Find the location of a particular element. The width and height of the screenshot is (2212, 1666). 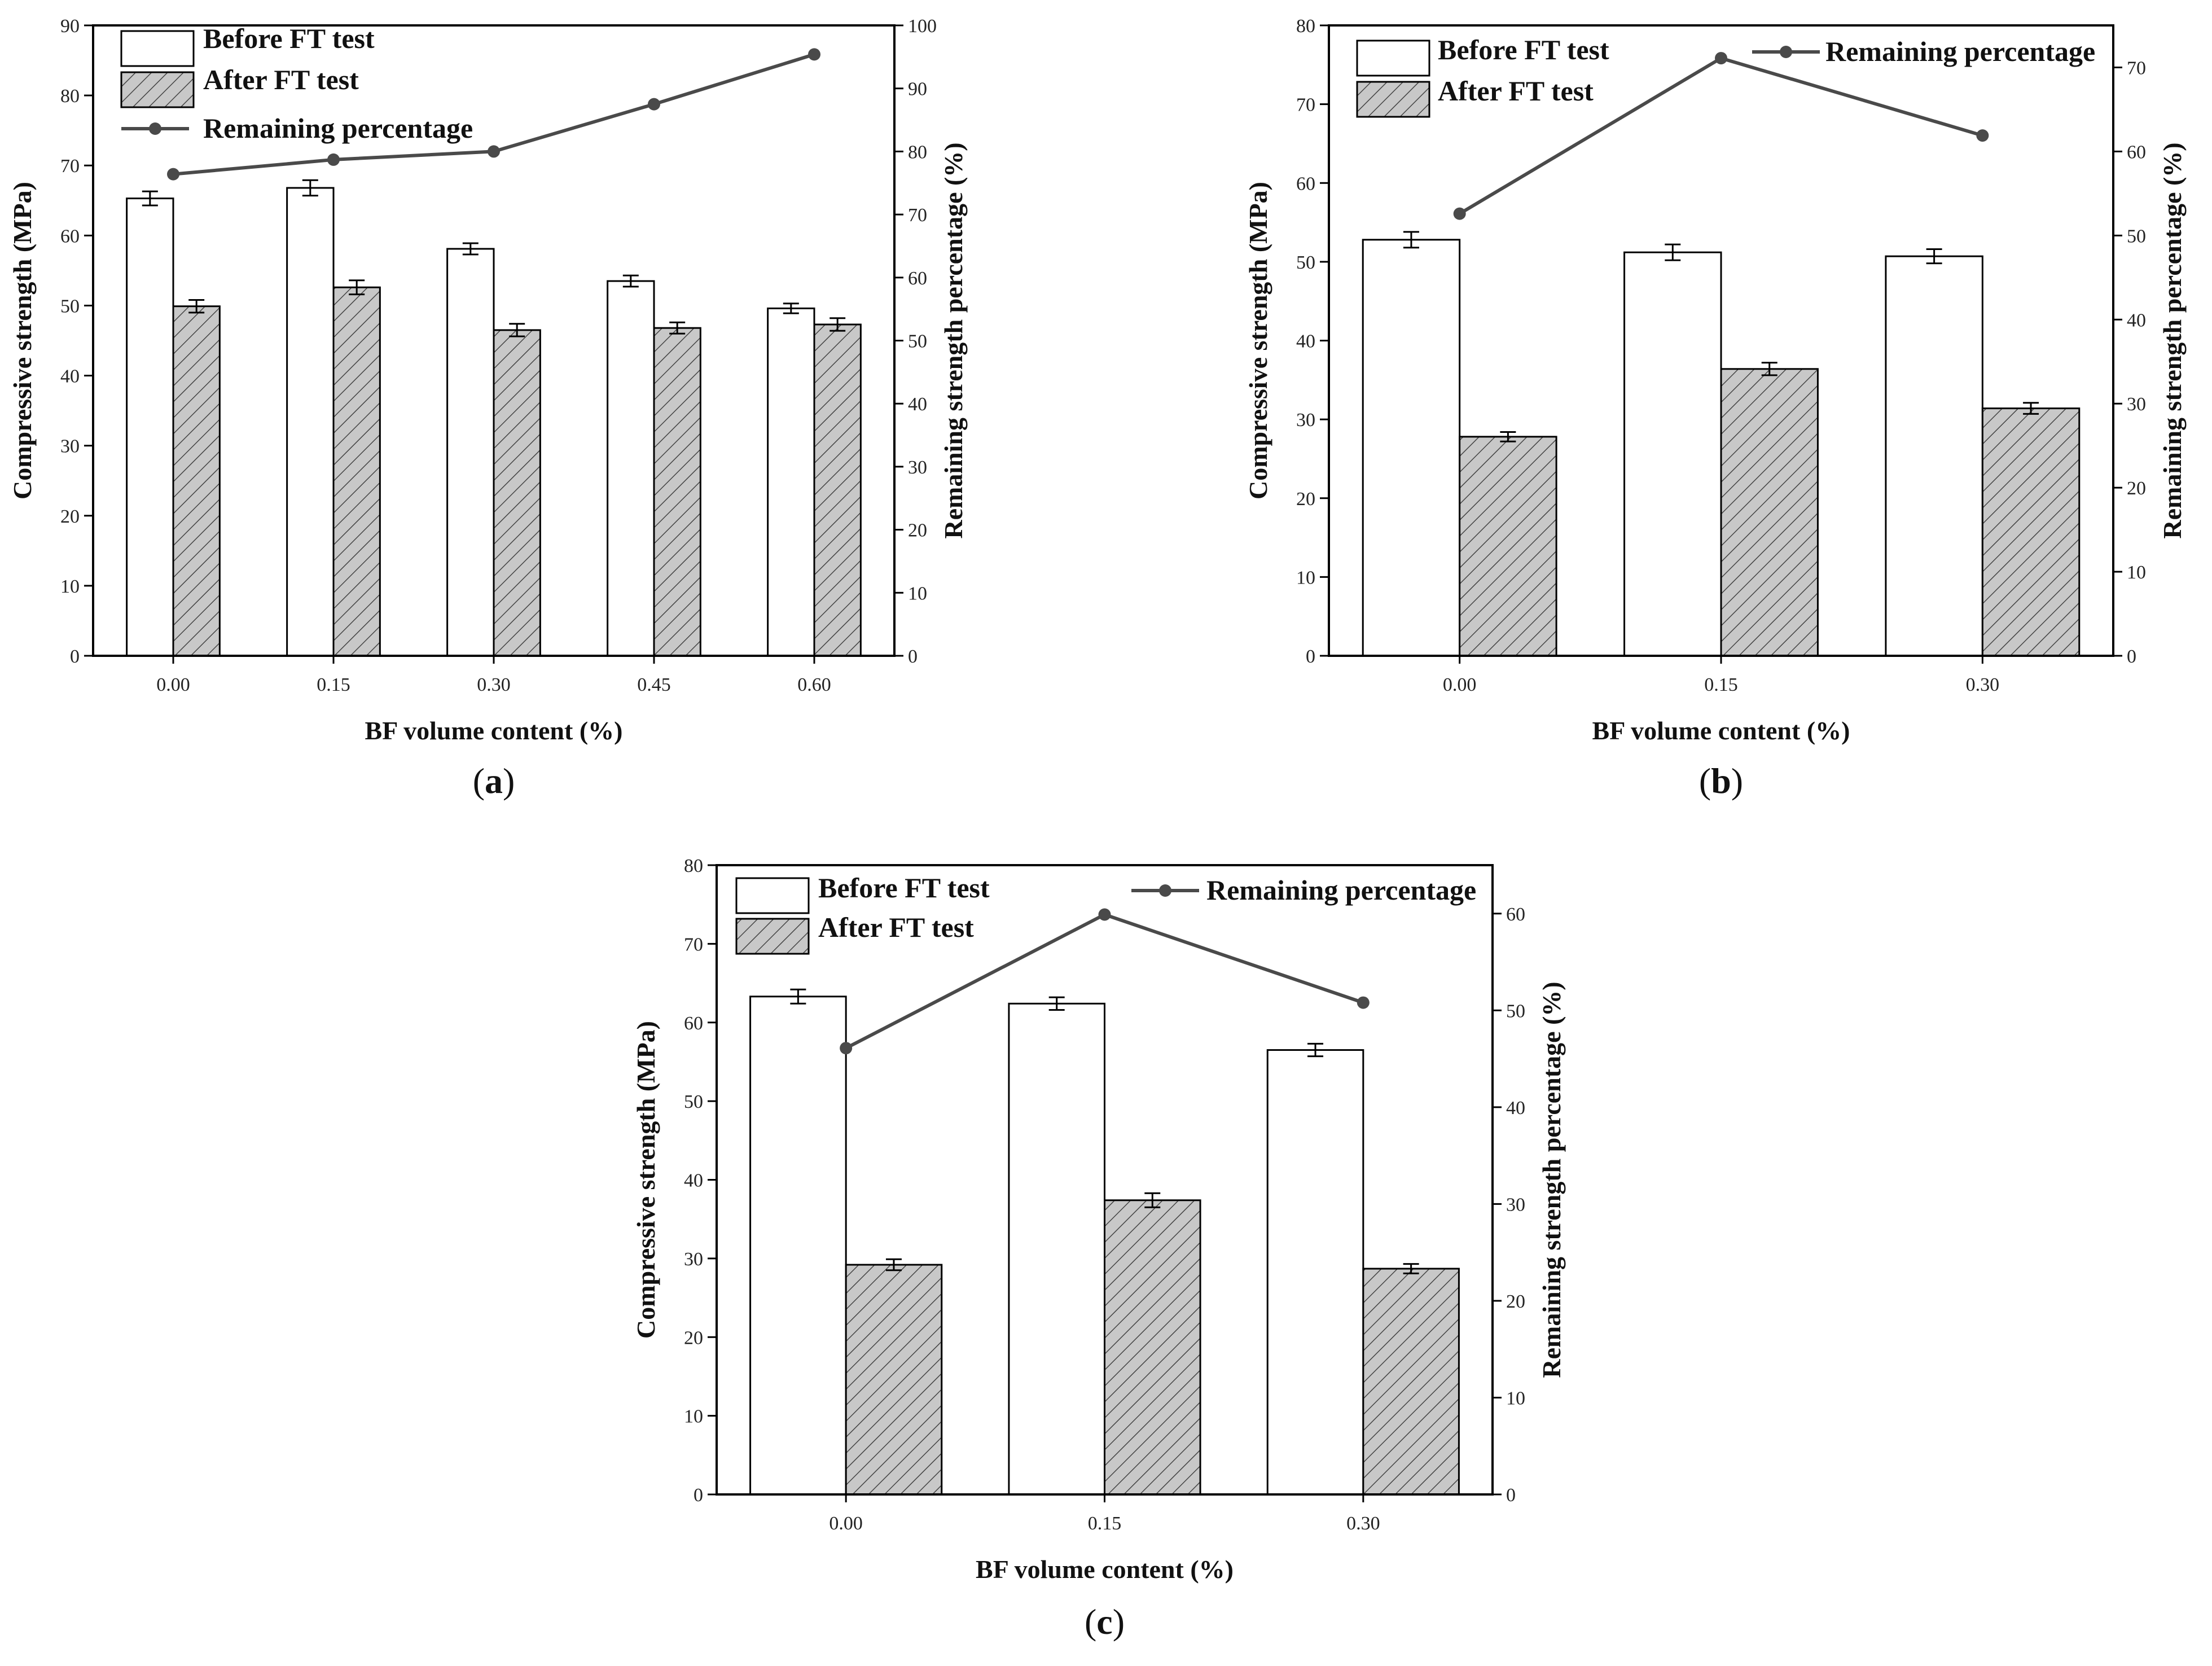

y2-tick-label: 60 is located at coordinates (917, 278).